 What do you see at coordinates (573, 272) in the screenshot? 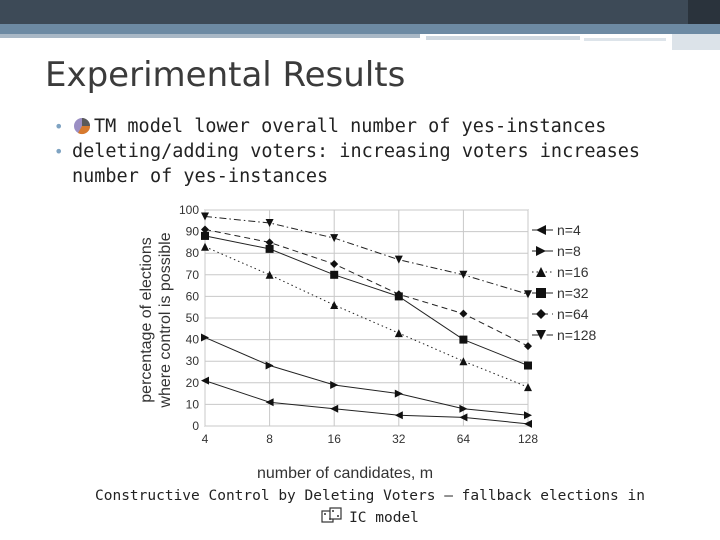
I see `legend-label: n=16` at bounding box center [573, 272].